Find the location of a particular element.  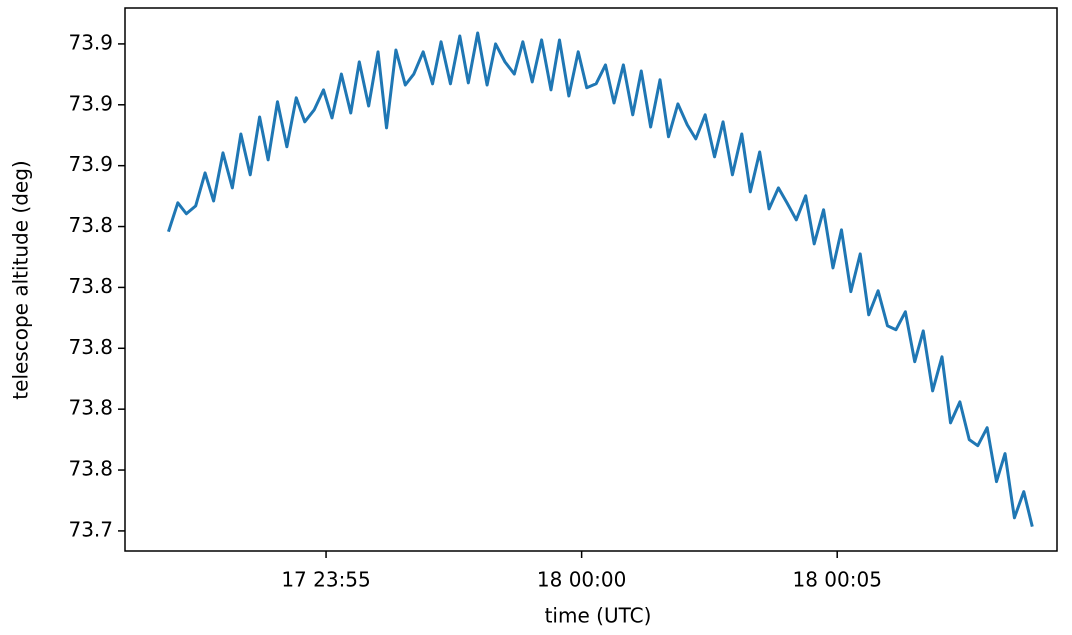

x-axis-label: time (UTC) is located at coordinates (598, 616).